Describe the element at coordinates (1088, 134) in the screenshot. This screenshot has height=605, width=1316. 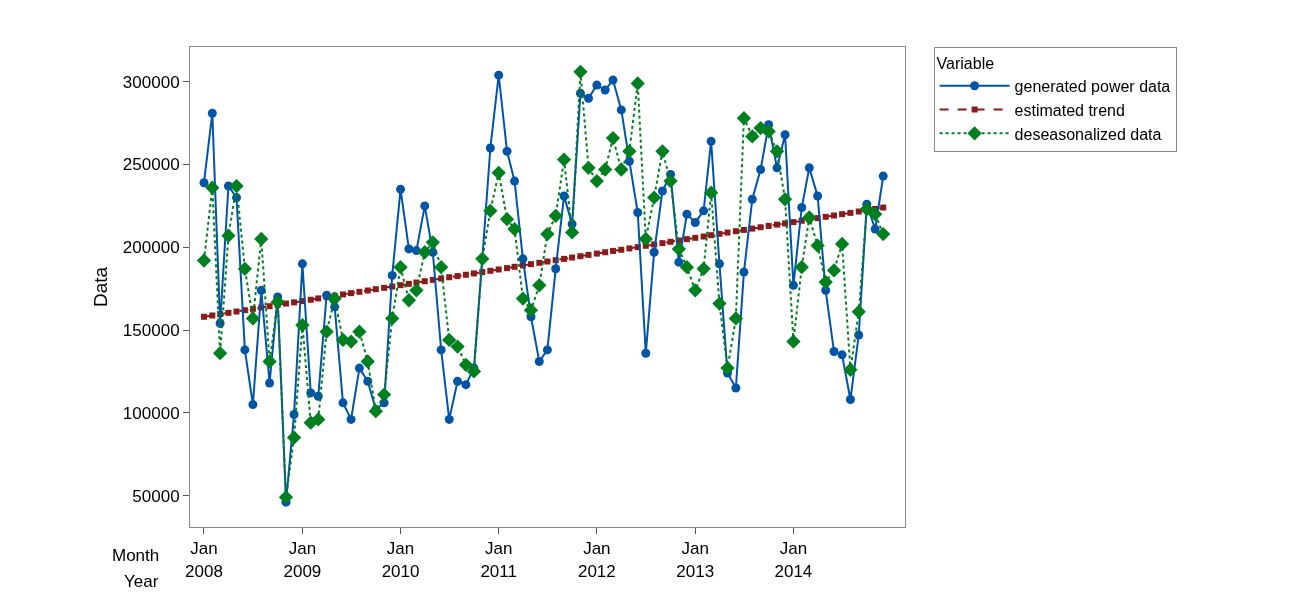
I see `legend-label: deseasonalized data` at that location.